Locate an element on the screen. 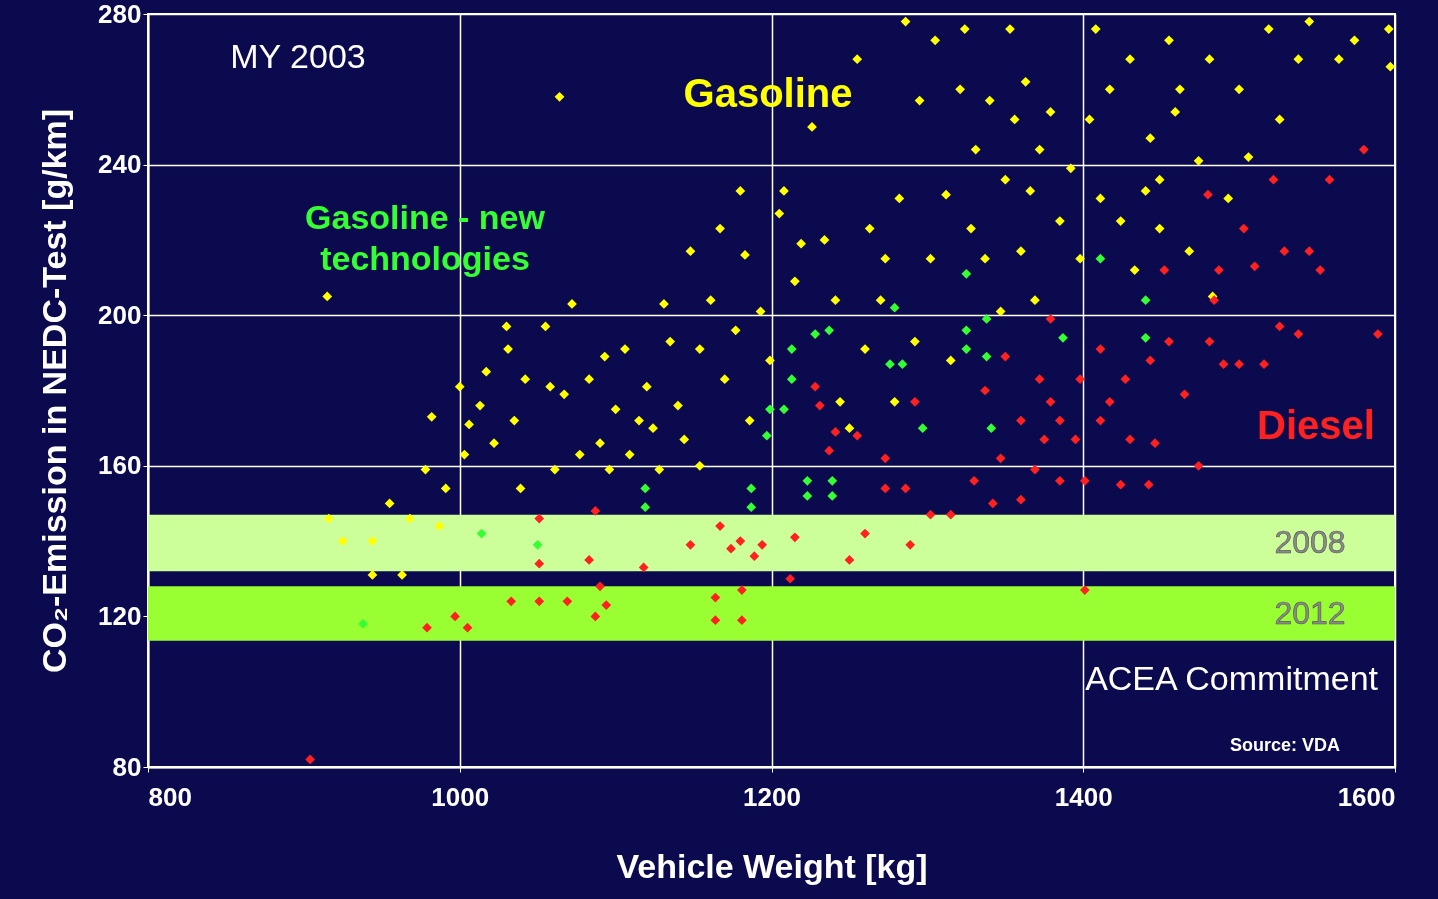 The image size is (1438, 899). y-tick-label: 200 is located at coordinates (120, 314).